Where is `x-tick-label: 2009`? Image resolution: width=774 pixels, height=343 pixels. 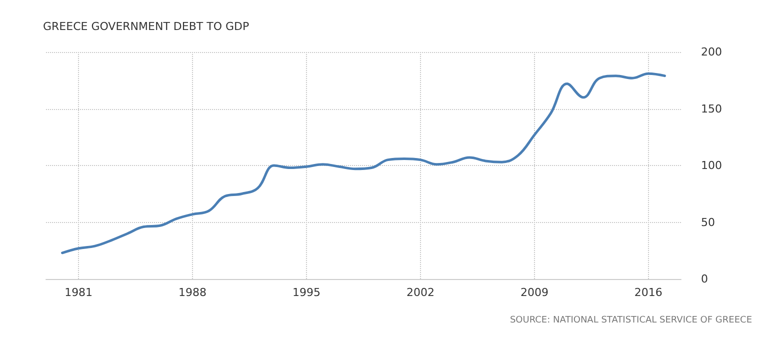
x-tick-label: 2009 is located at coordinates (534, 292).